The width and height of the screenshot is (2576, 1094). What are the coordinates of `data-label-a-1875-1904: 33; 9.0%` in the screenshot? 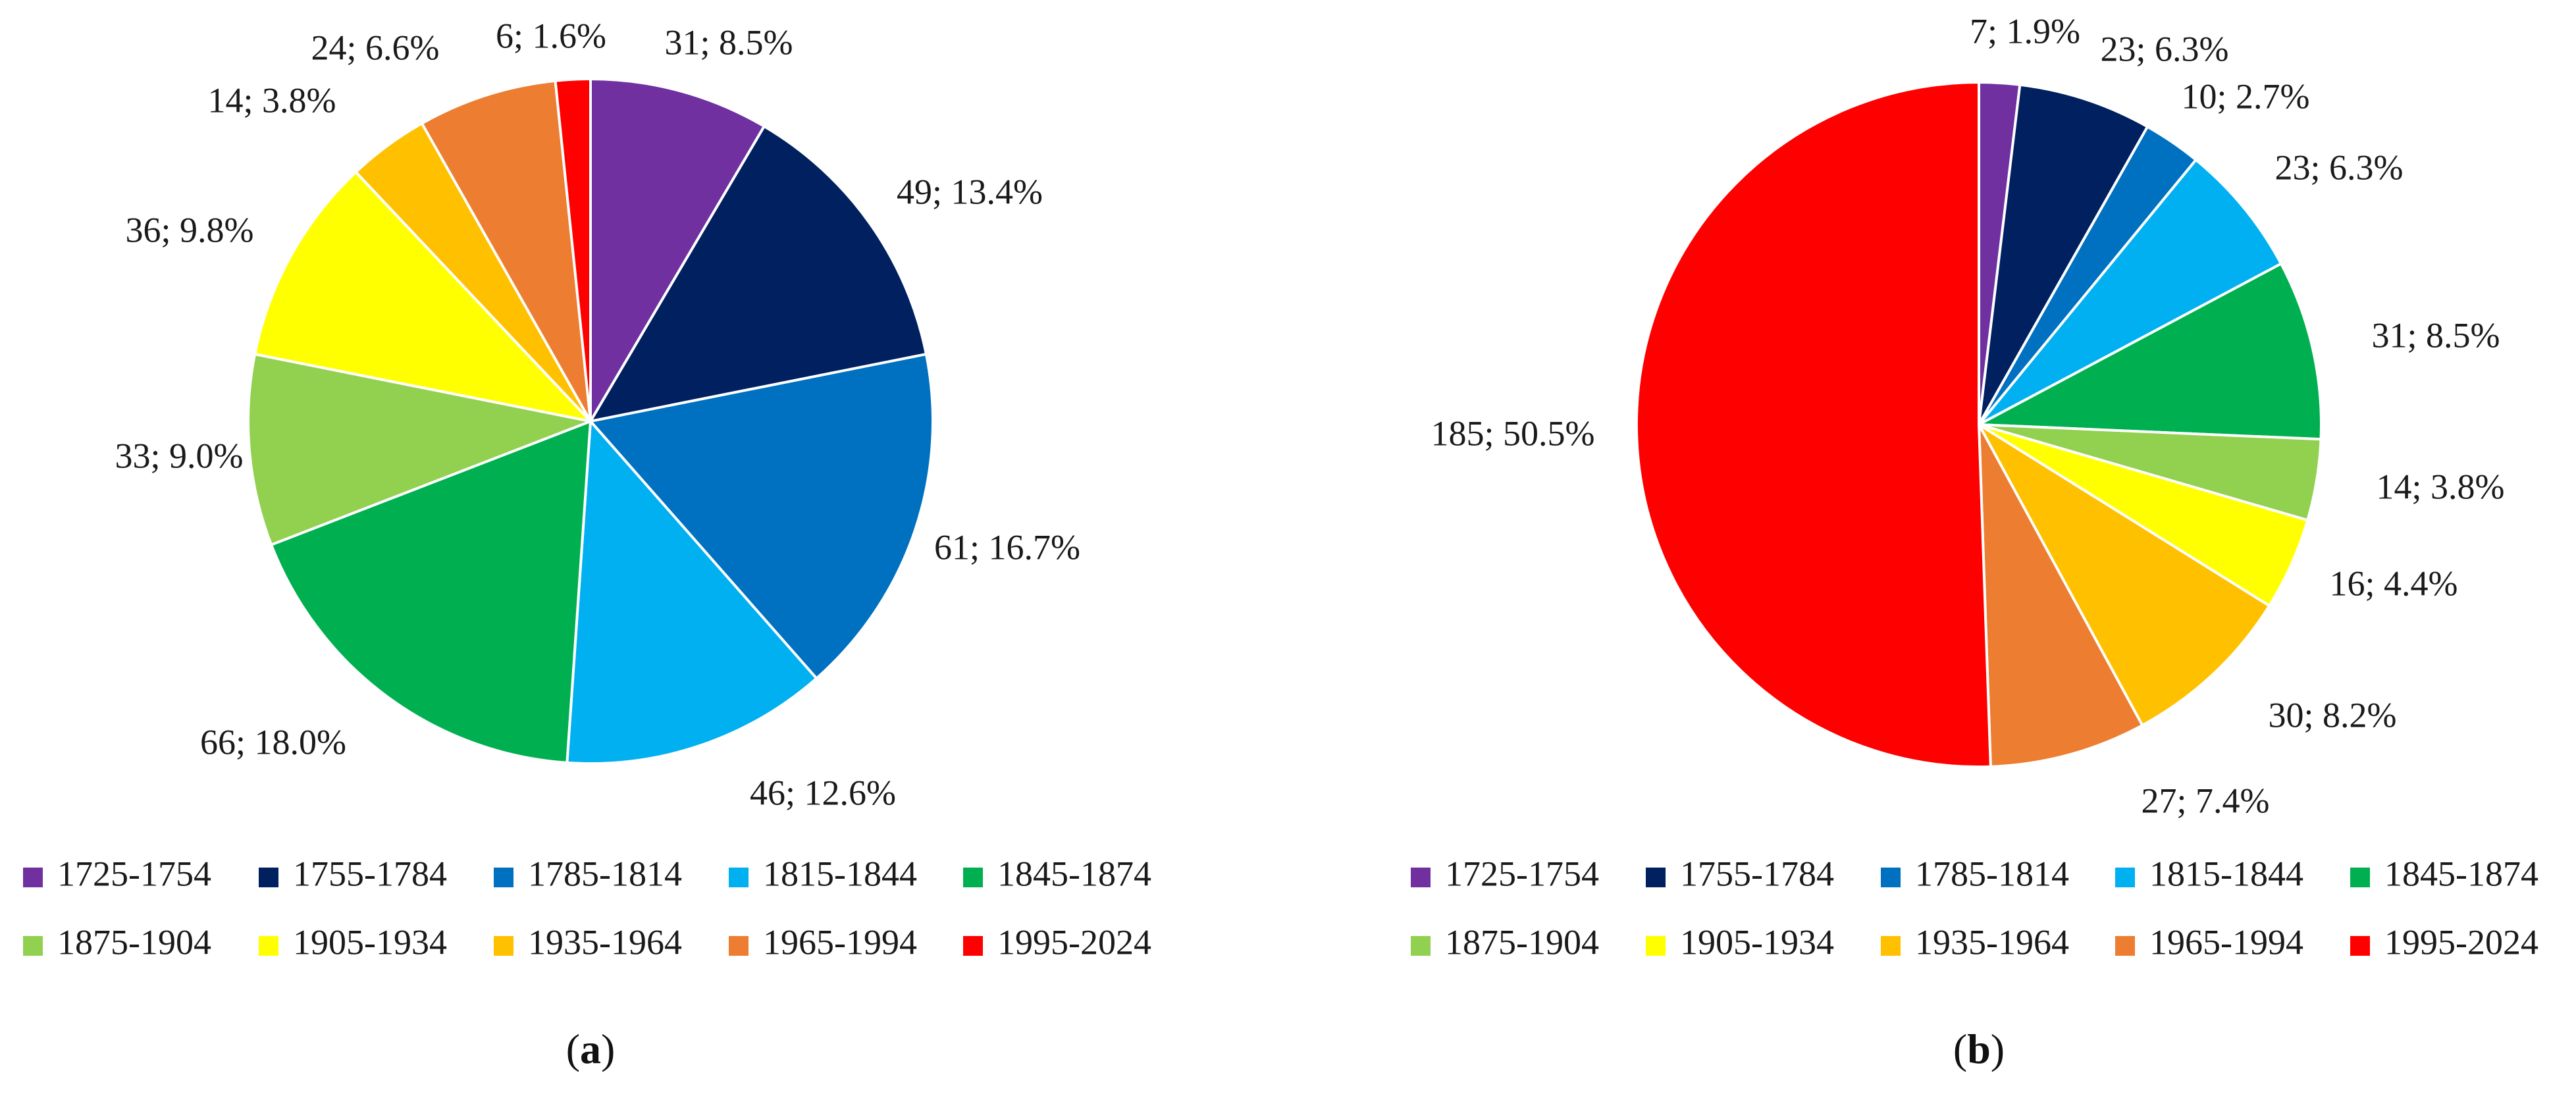 It's located at (179, 455).